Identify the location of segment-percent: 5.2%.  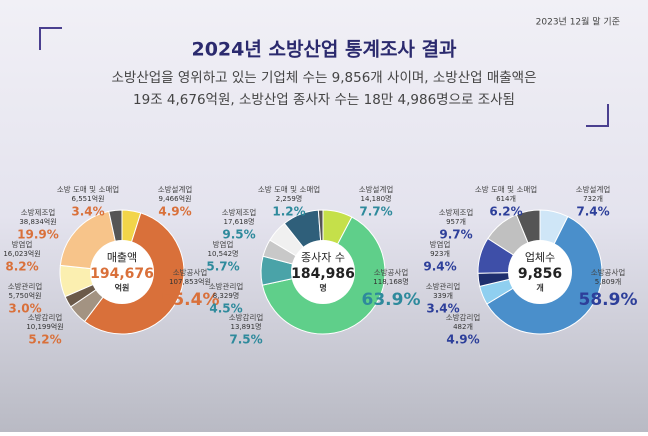
(44, 340).